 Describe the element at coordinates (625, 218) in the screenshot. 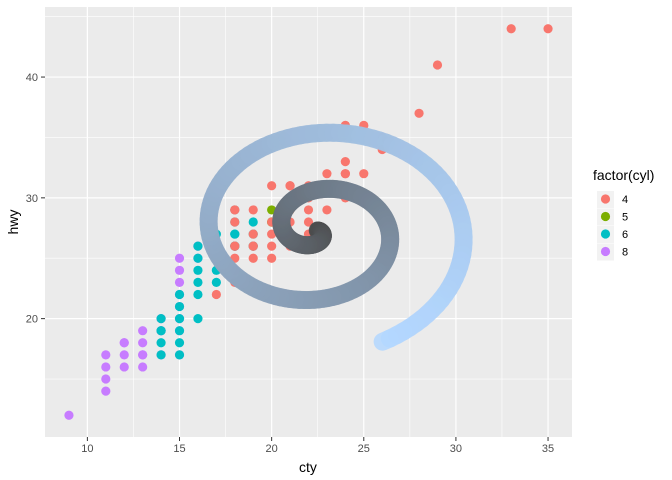

I see `legend-label-5: 5` at that location.